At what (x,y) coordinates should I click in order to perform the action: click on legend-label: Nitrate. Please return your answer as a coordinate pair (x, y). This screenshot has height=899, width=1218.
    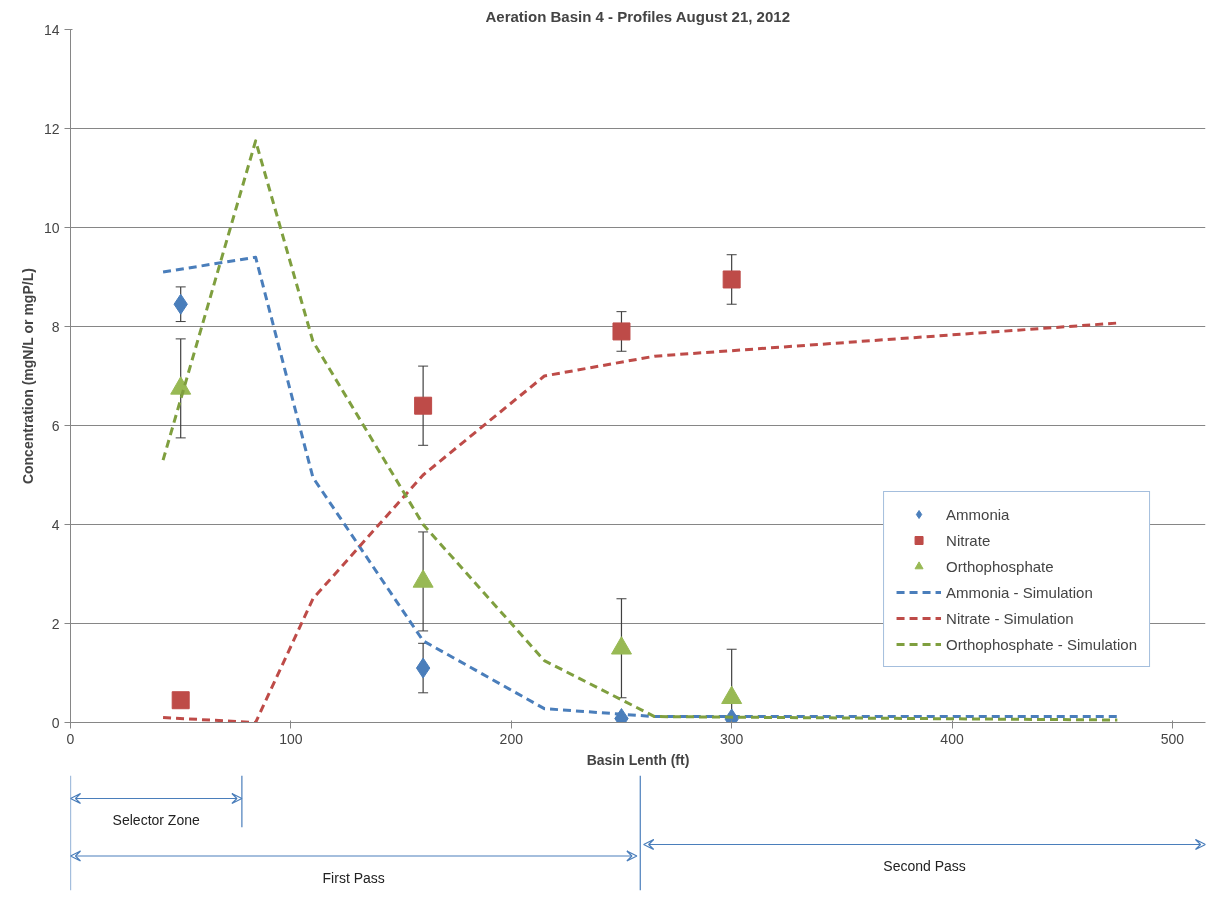
    Looking at the image, I should click on (968, 540).